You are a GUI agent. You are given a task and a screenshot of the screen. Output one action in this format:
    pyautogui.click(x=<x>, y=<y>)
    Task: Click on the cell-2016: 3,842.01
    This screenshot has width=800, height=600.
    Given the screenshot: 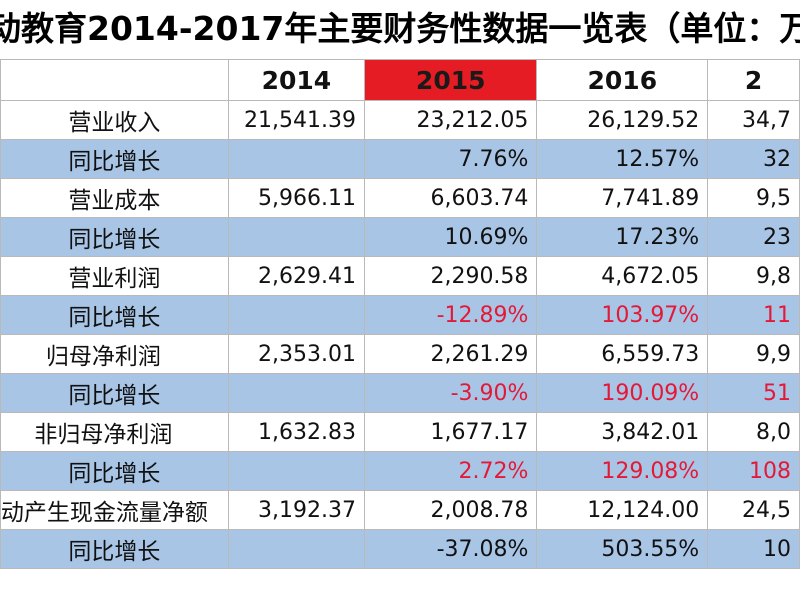 What is the action you would take?
    pyautogui.click(x=622, y=432)
    